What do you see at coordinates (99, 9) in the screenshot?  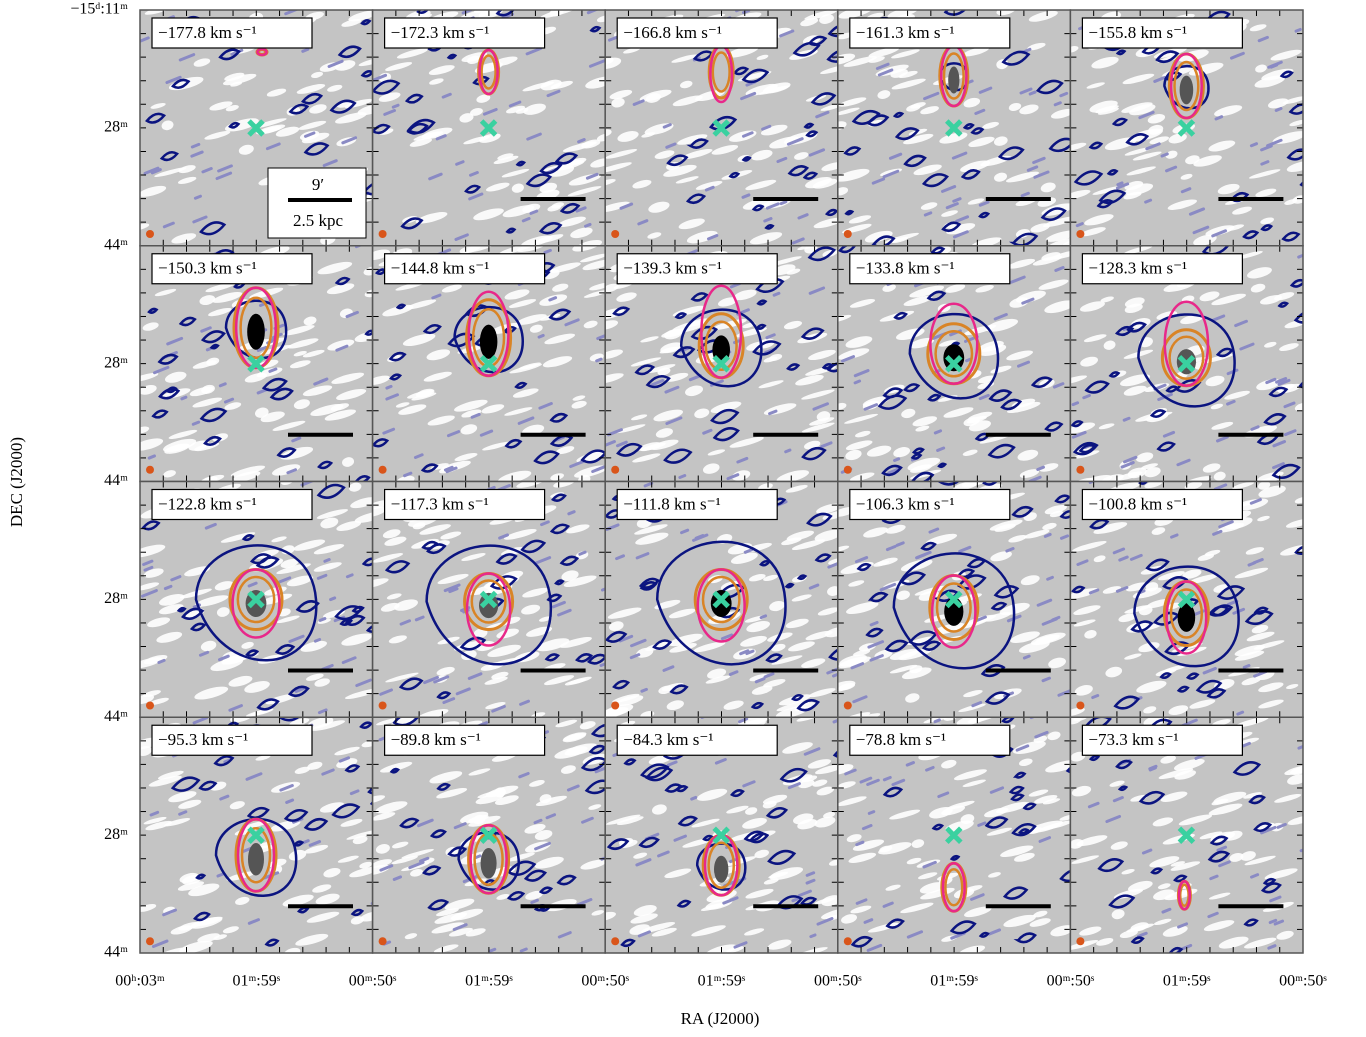 I see `y-tick-label: −15ᵈ:11ᵐ` at bounding box center [99, 9].